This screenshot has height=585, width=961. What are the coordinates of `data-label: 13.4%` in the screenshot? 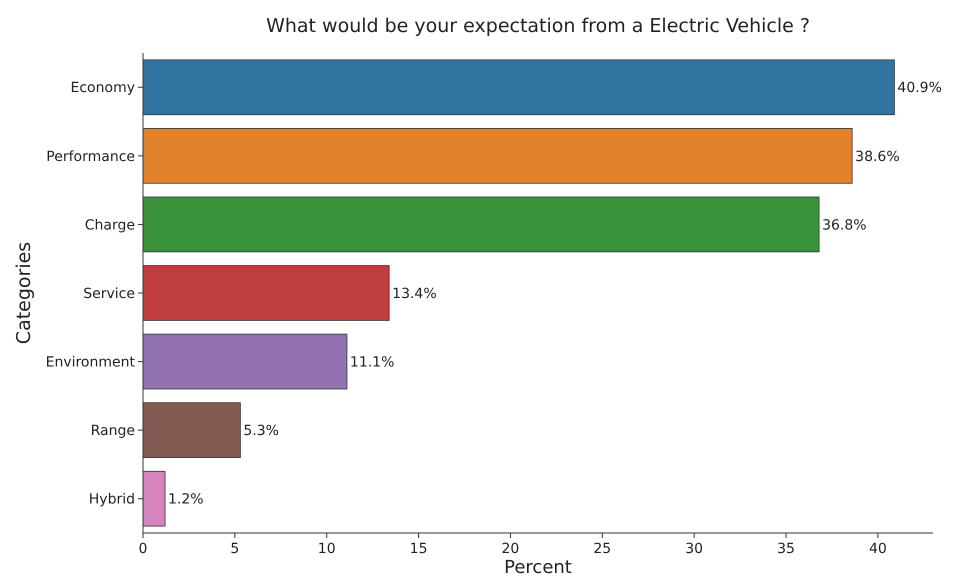 It's located at (414, 294).